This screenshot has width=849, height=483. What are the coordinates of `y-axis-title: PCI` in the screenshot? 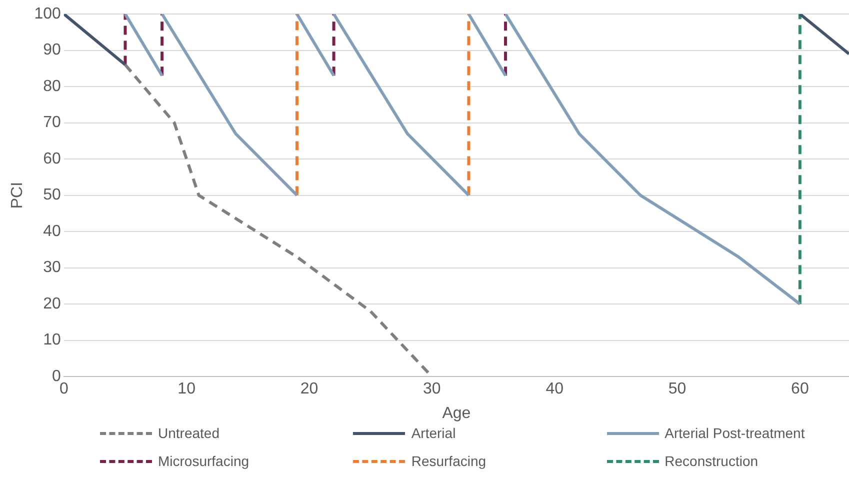 It's located at (17, 195).